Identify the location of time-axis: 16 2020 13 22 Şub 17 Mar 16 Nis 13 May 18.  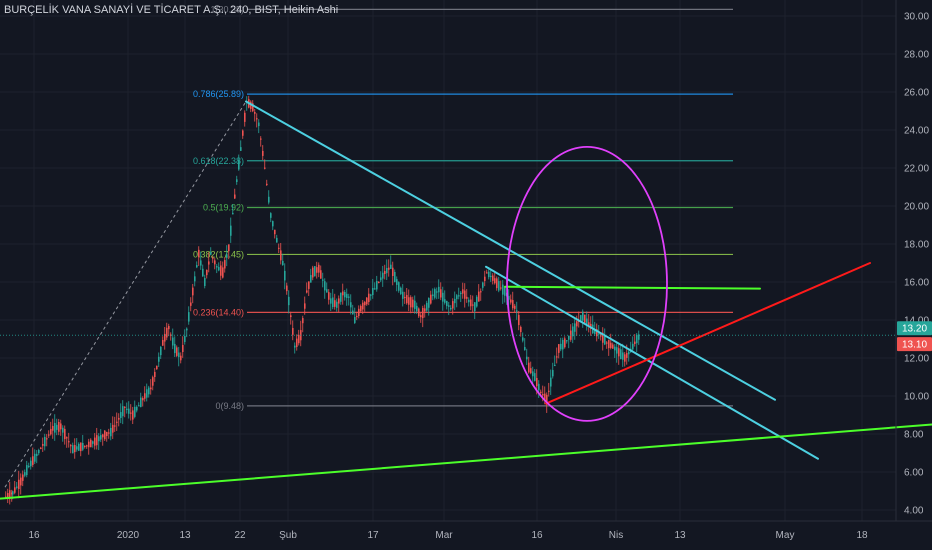
(448, 535).